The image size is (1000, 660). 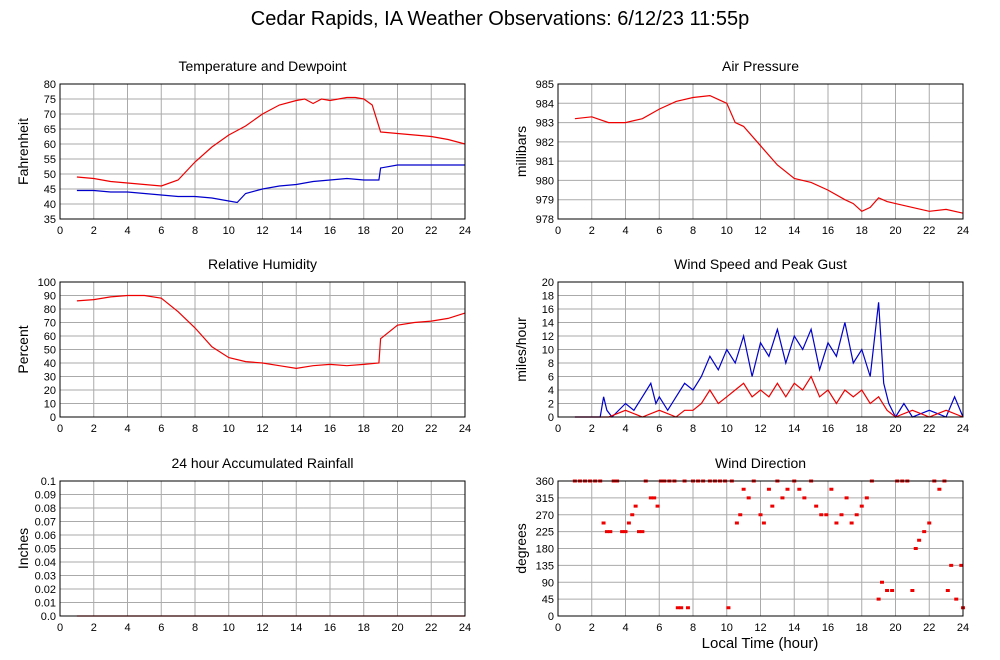 What do you see at coordinates (50, 324) in the screenshot?
I see `y-tick-label: 70` at bounding box center [50, 324].